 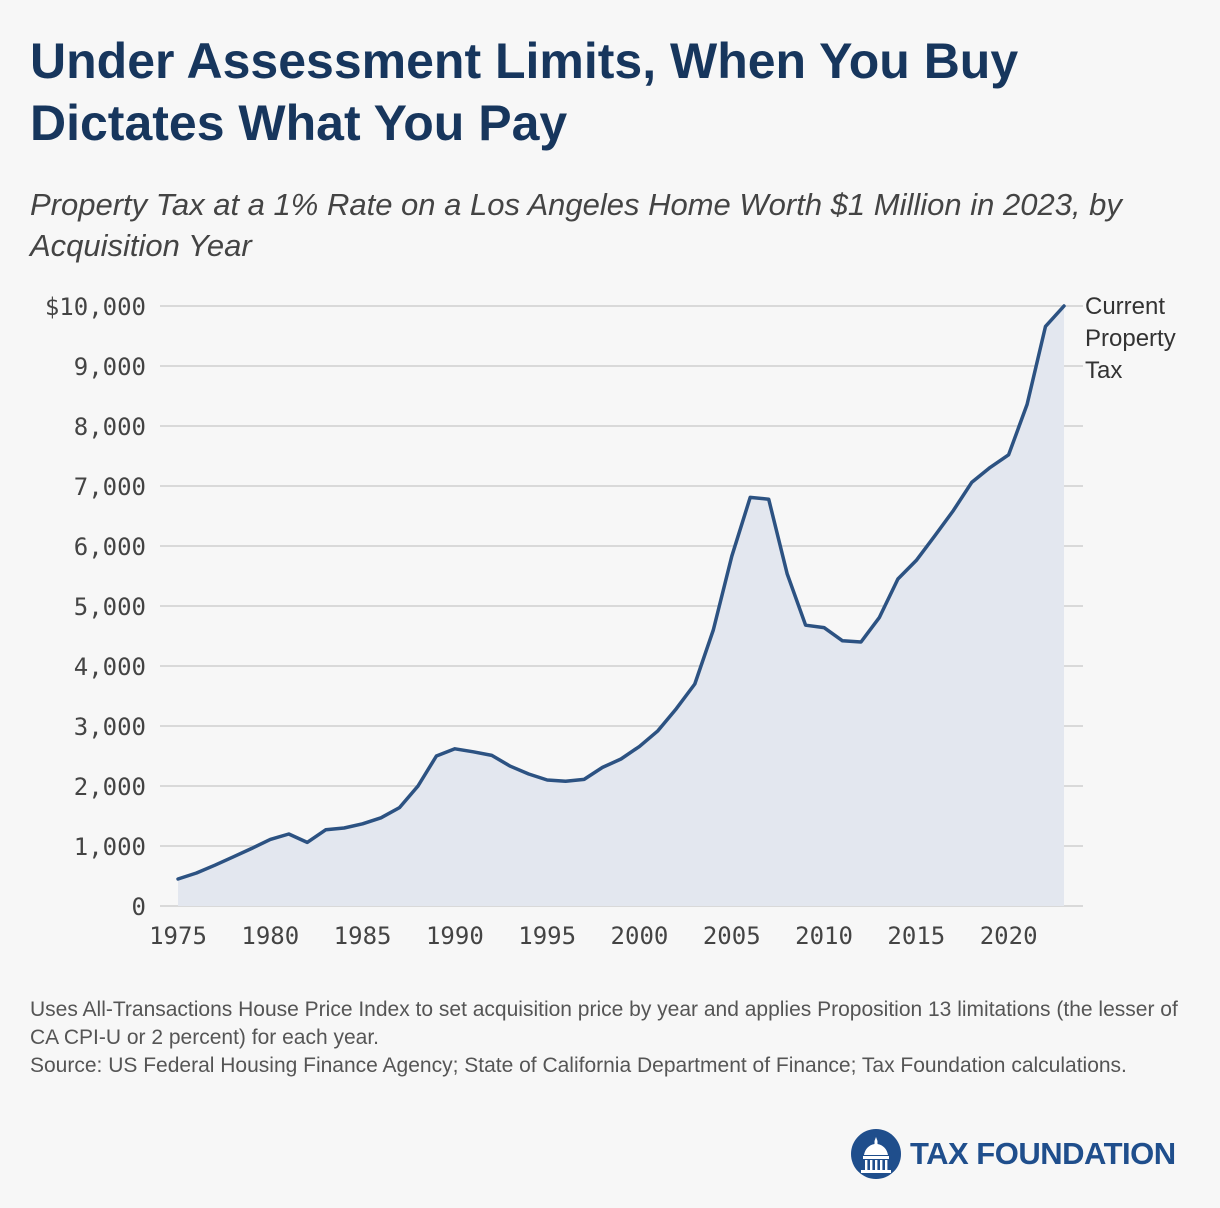 I want to click on y-tick-label: 1,000, so click(x=110, y=847).